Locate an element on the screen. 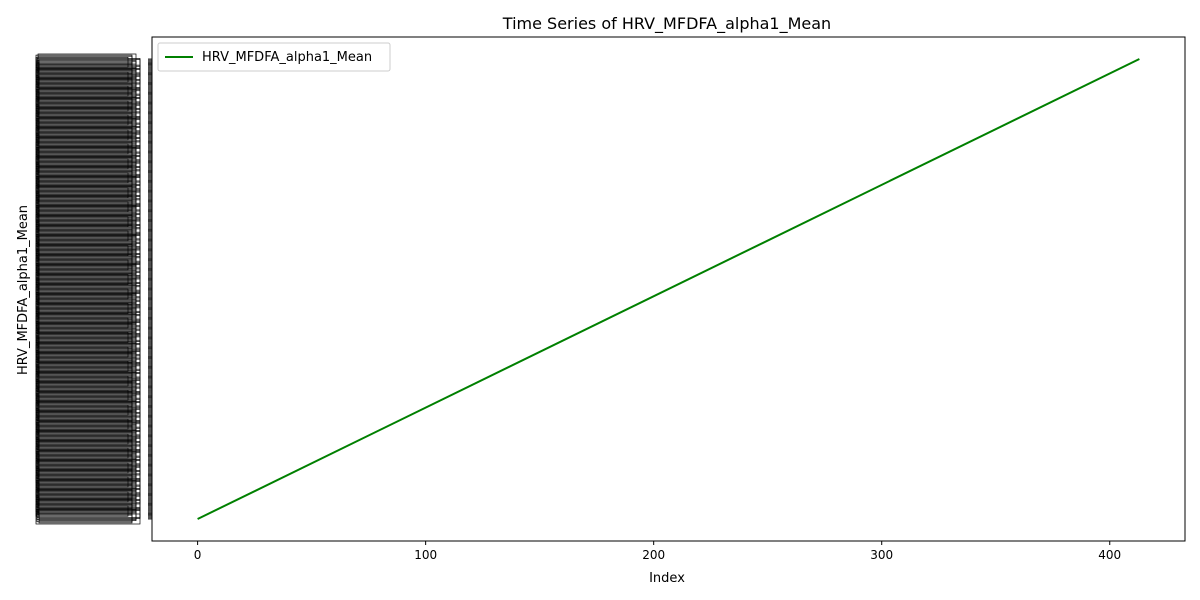  legend-box is located at coordinates (274, 57).